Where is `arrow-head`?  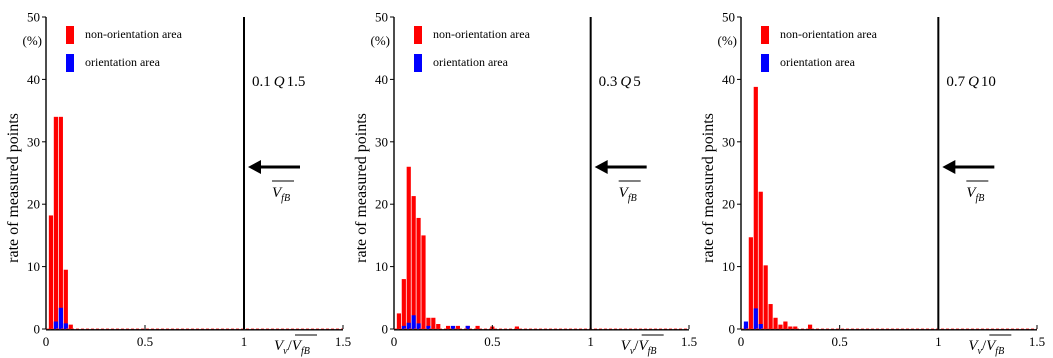
arrow-head is located at coordinates (601, 167).